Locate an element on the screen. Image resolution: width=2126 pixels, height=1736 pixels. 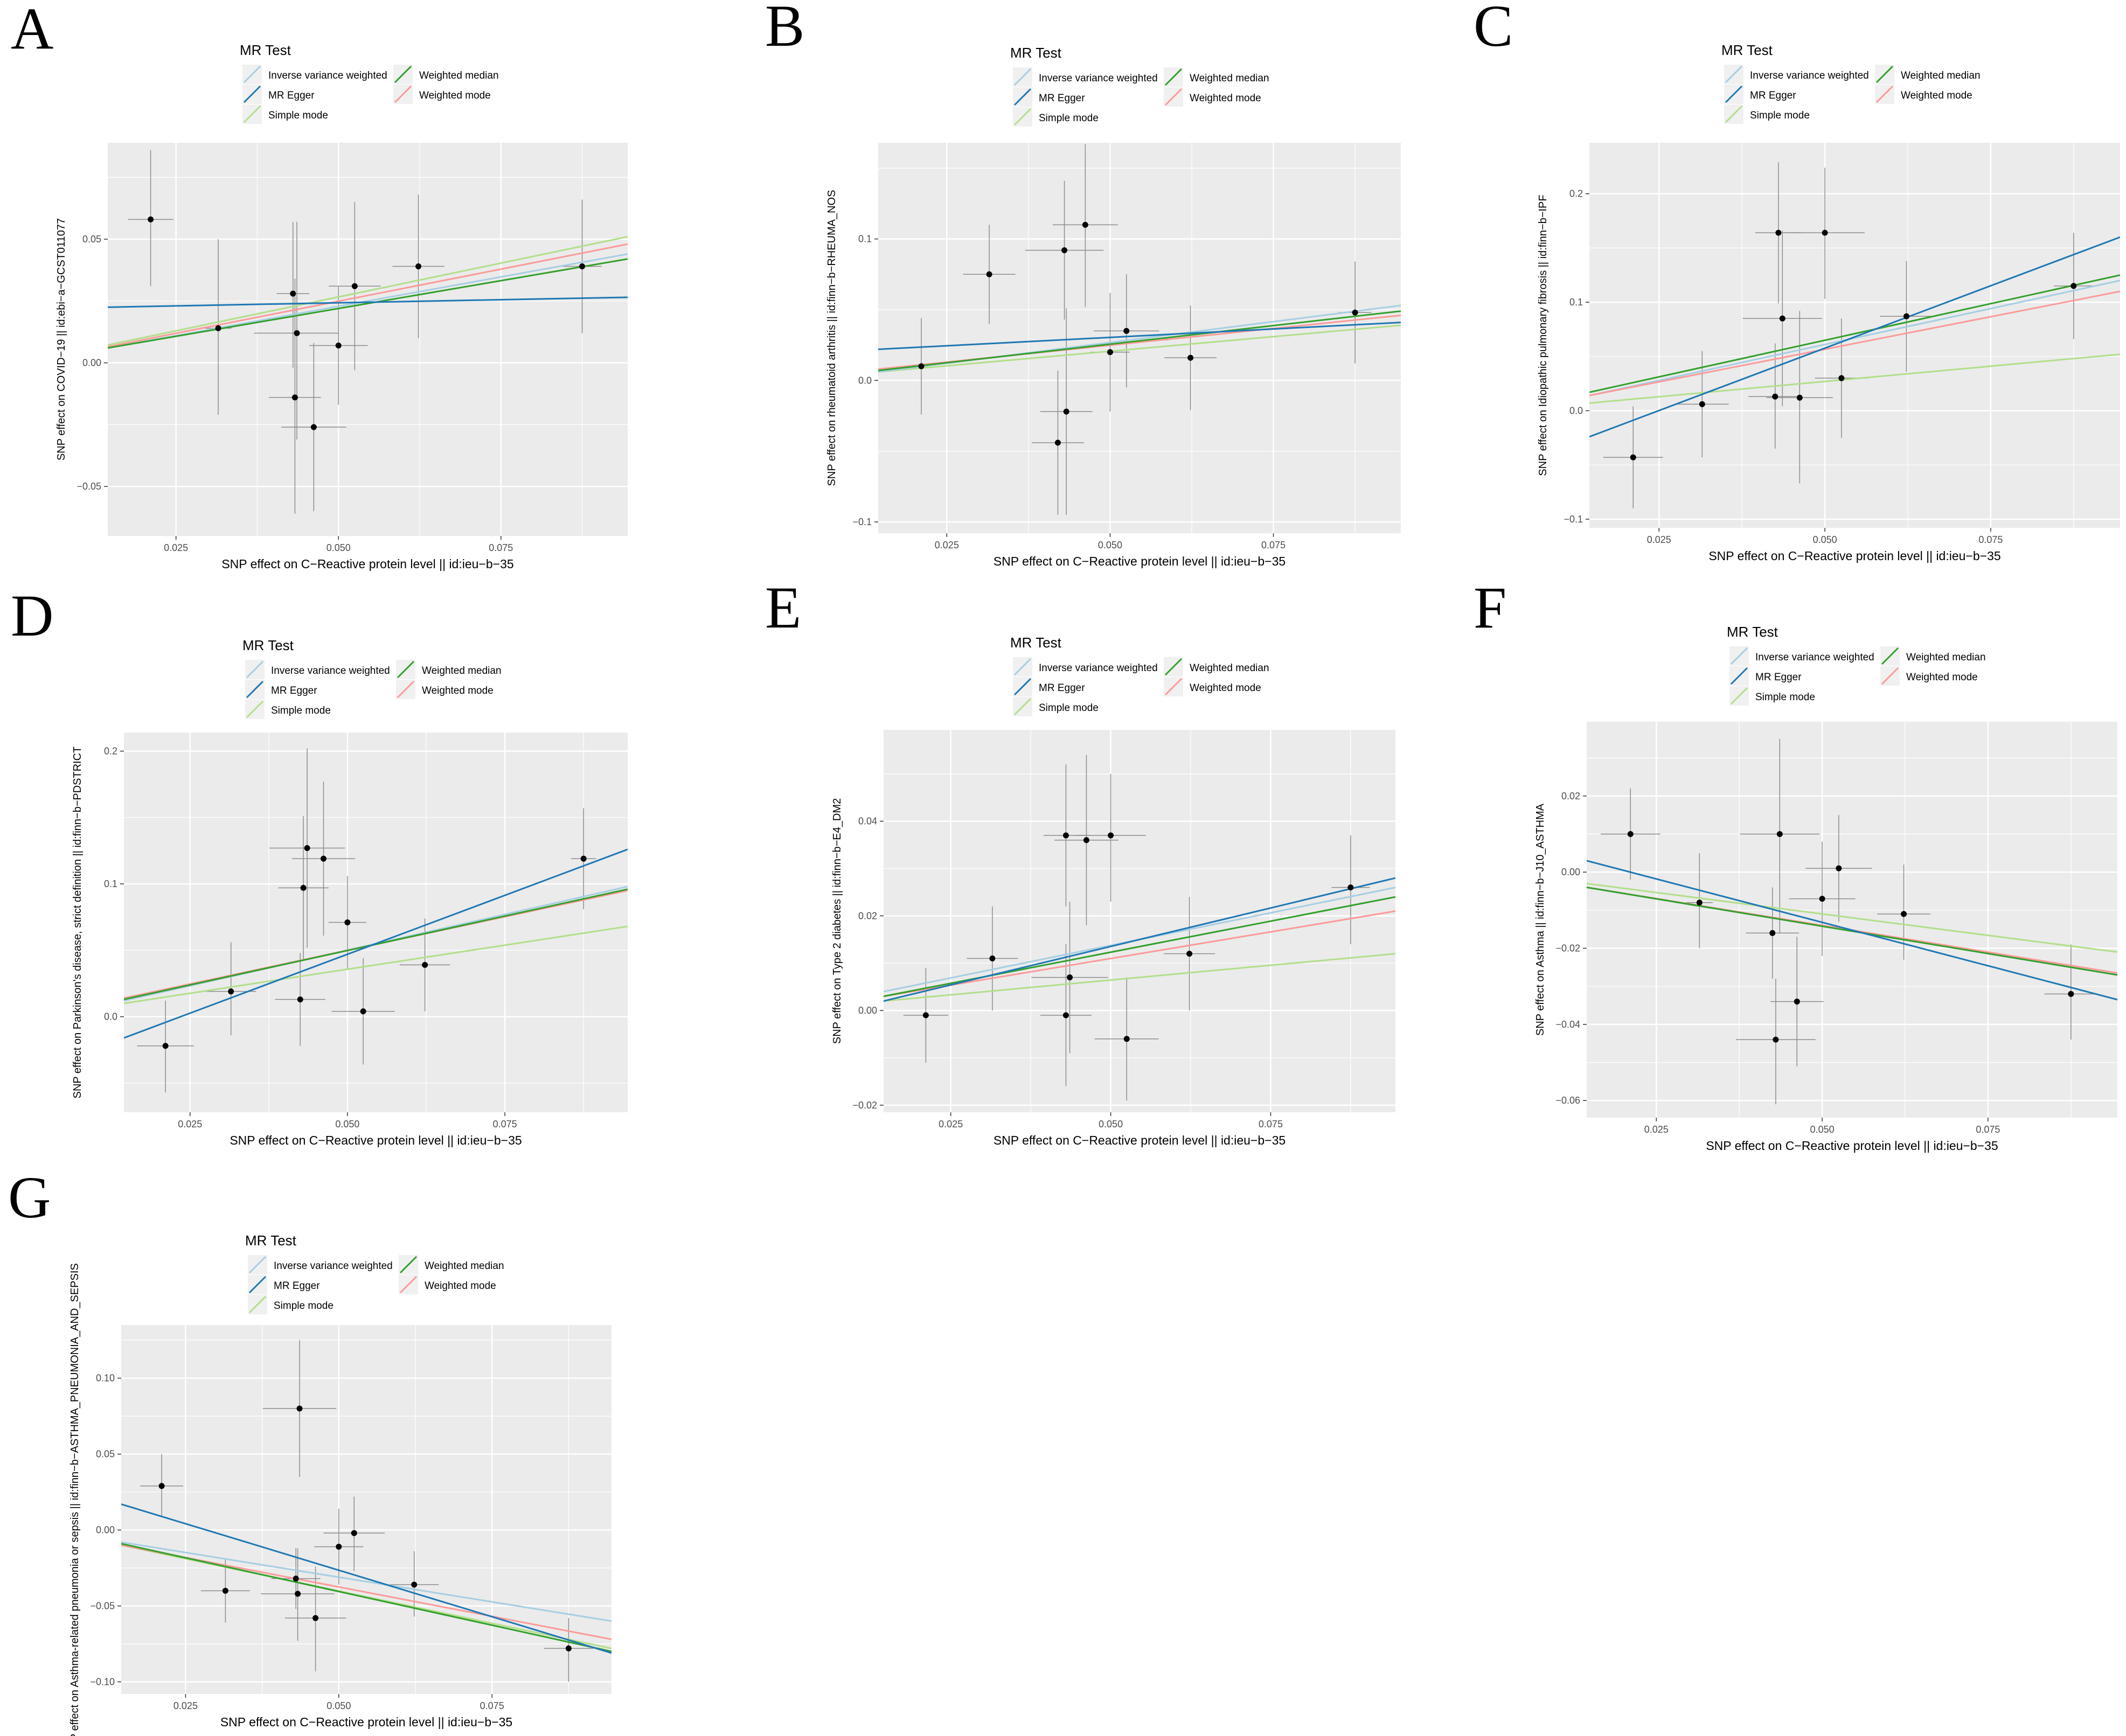
panel-letter: F is located at coordinates (1490, 607).